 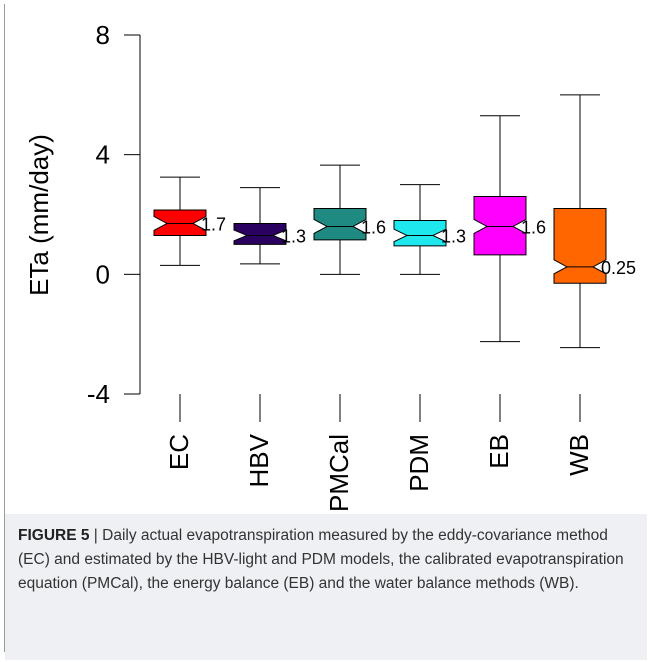 I want to click on y-axis-label: ETa (mm/day), so click(x=39, y=215).